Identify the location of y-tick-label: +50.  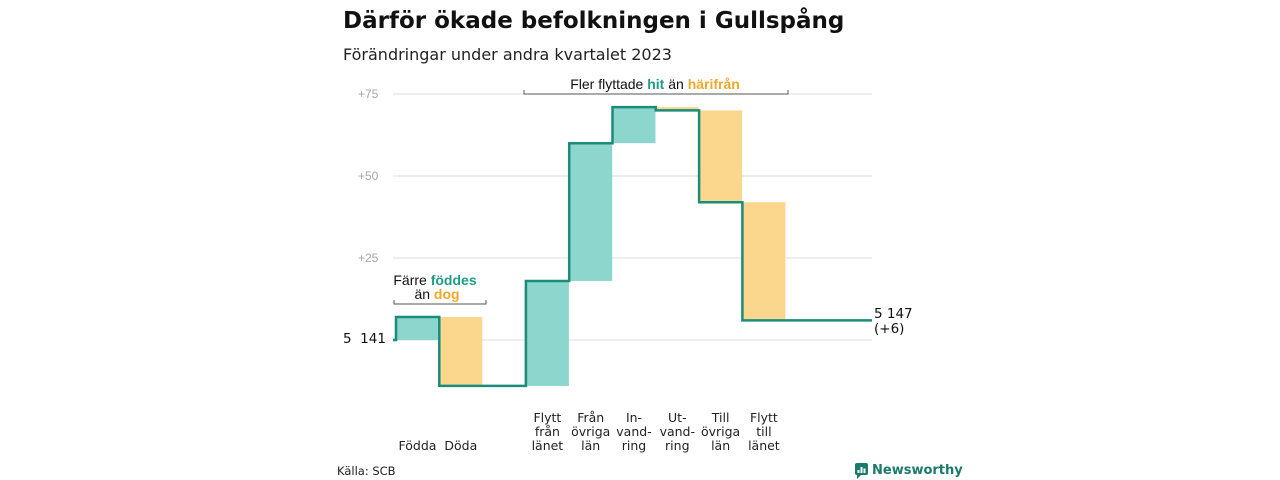
(368, 176).